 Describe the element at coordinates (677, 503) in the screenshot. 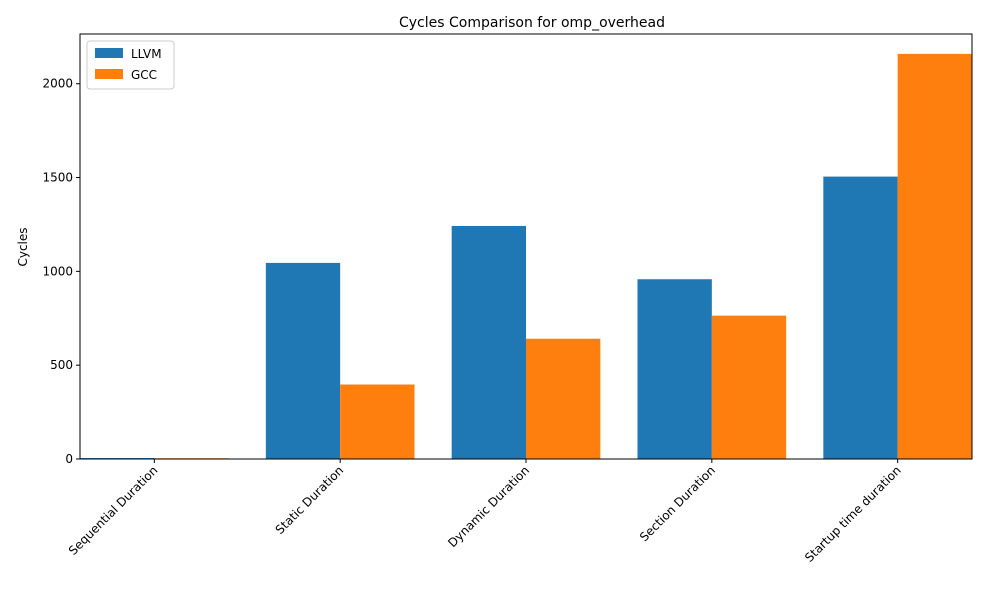

I see `x-tick-label: Section Duration` at that location.